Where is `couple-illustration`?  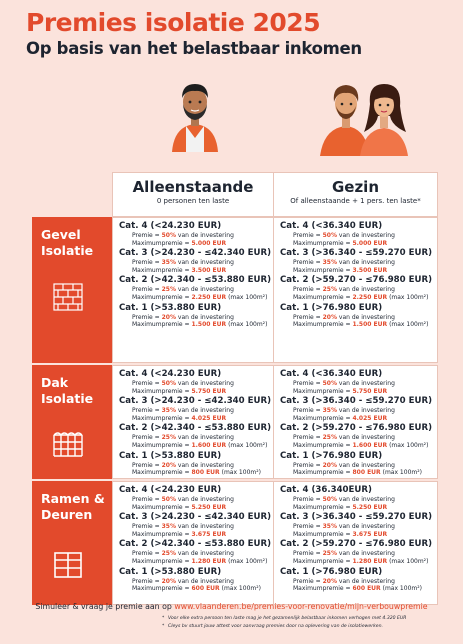
couple-illustration is located at coordinates (364, 120).